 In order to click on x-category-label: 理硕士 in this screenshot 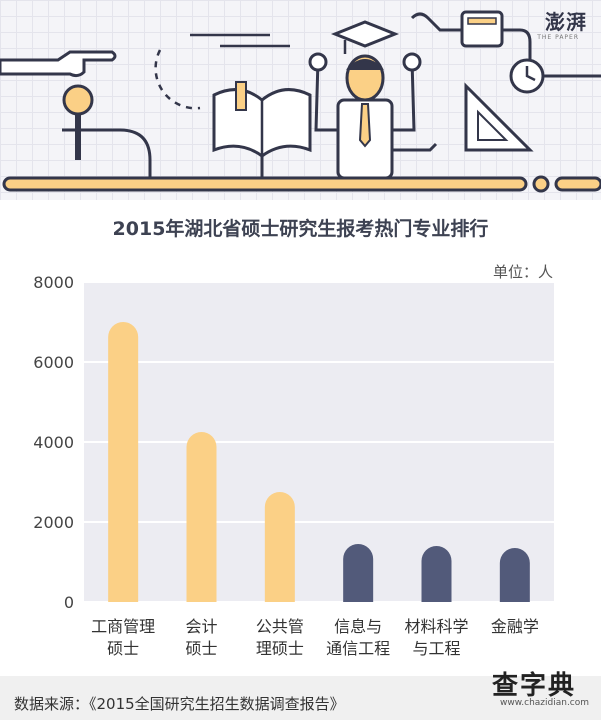, I will do `click(280, 648)`.